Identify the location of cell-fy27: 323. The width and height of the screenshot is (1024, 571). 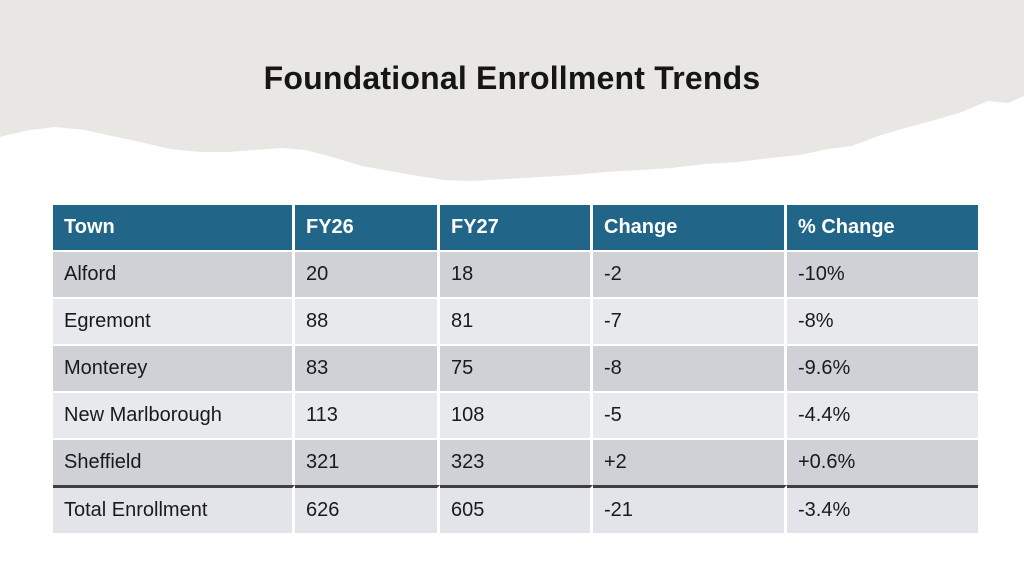
(516, 462).